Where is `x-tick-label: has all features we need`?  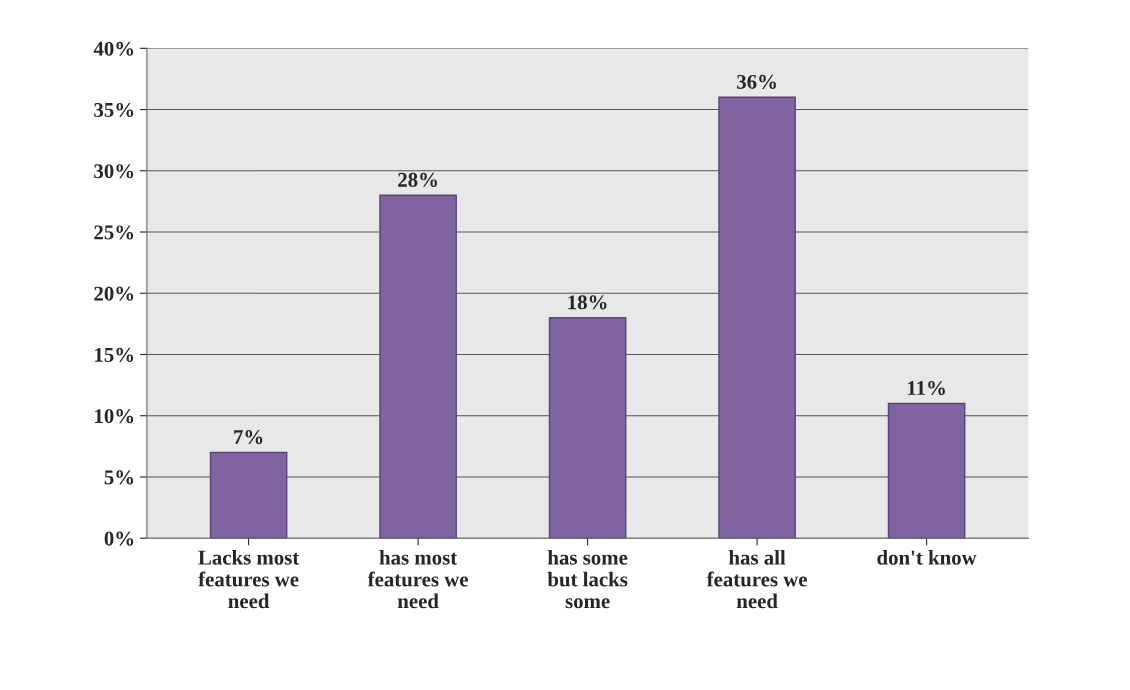 x-tick-label: has all features we need is located at coordinates (756, 579).